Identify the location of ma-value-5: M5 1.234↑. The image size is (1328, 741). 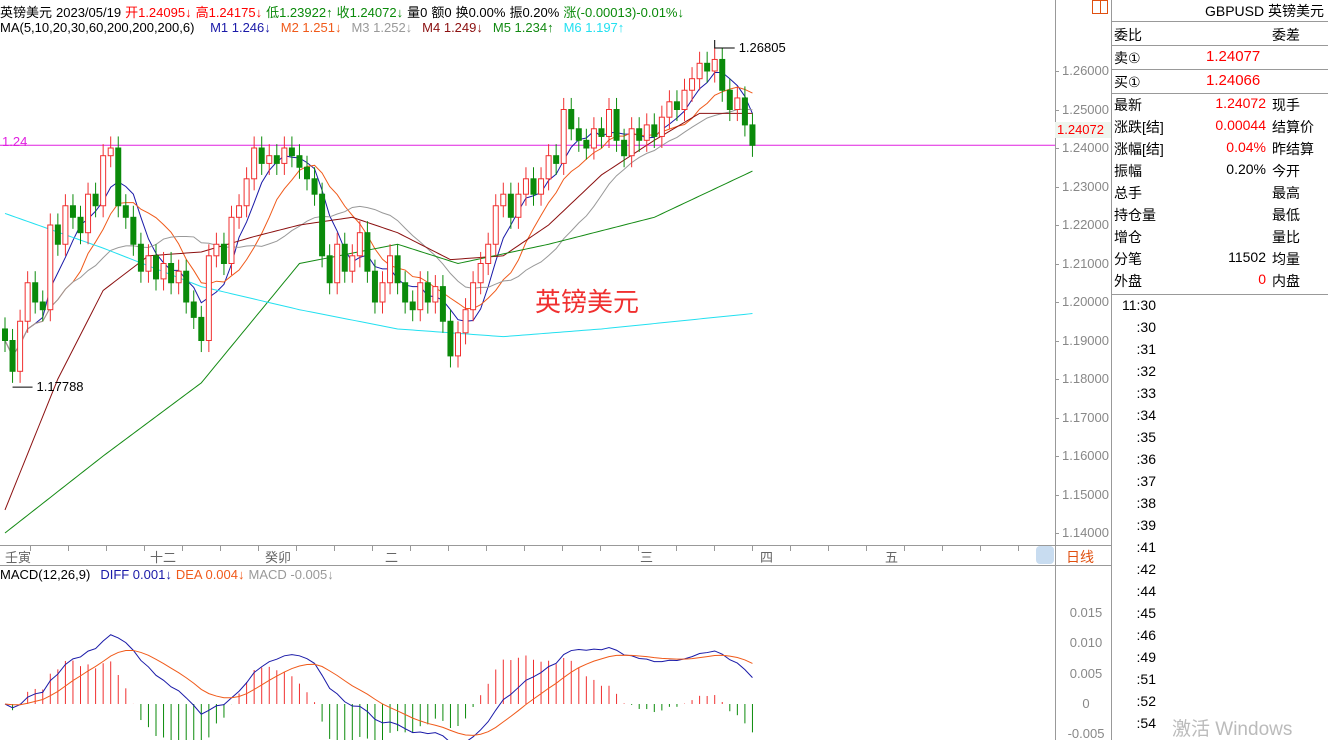
(523, 27).